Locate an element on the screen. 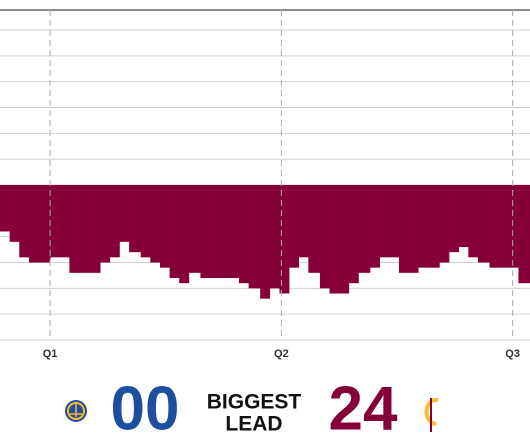 The height and width of the screenshot is (443, 530). warriors-lead: 00 is located at coordinates (145, 408).